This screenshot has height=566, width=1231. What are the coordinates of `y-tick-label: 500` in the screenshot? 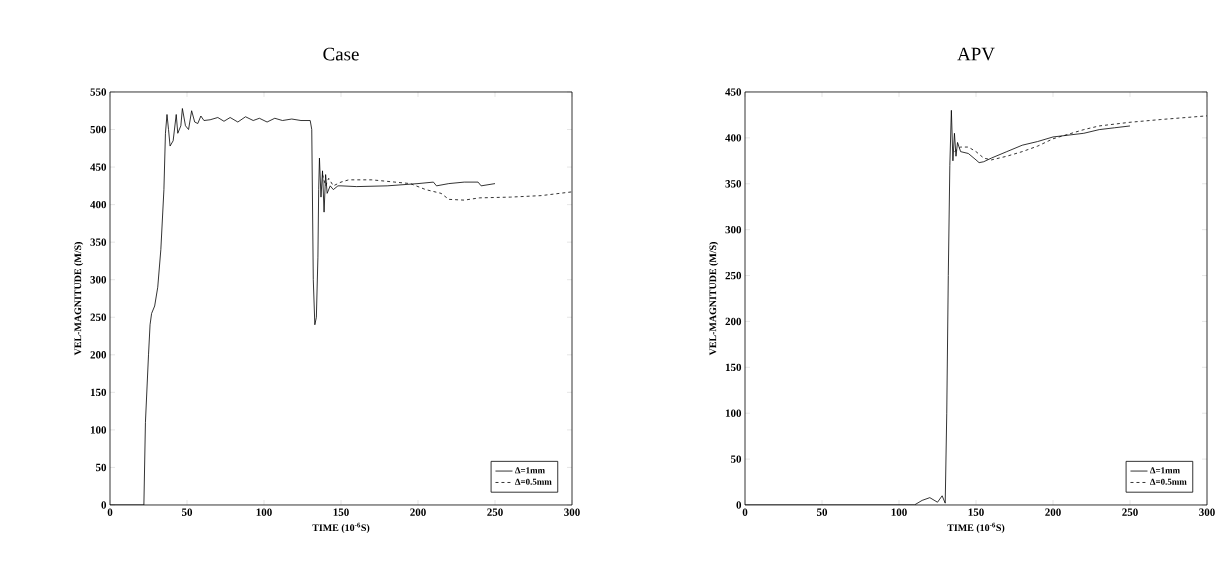 It's located at (98, 129).